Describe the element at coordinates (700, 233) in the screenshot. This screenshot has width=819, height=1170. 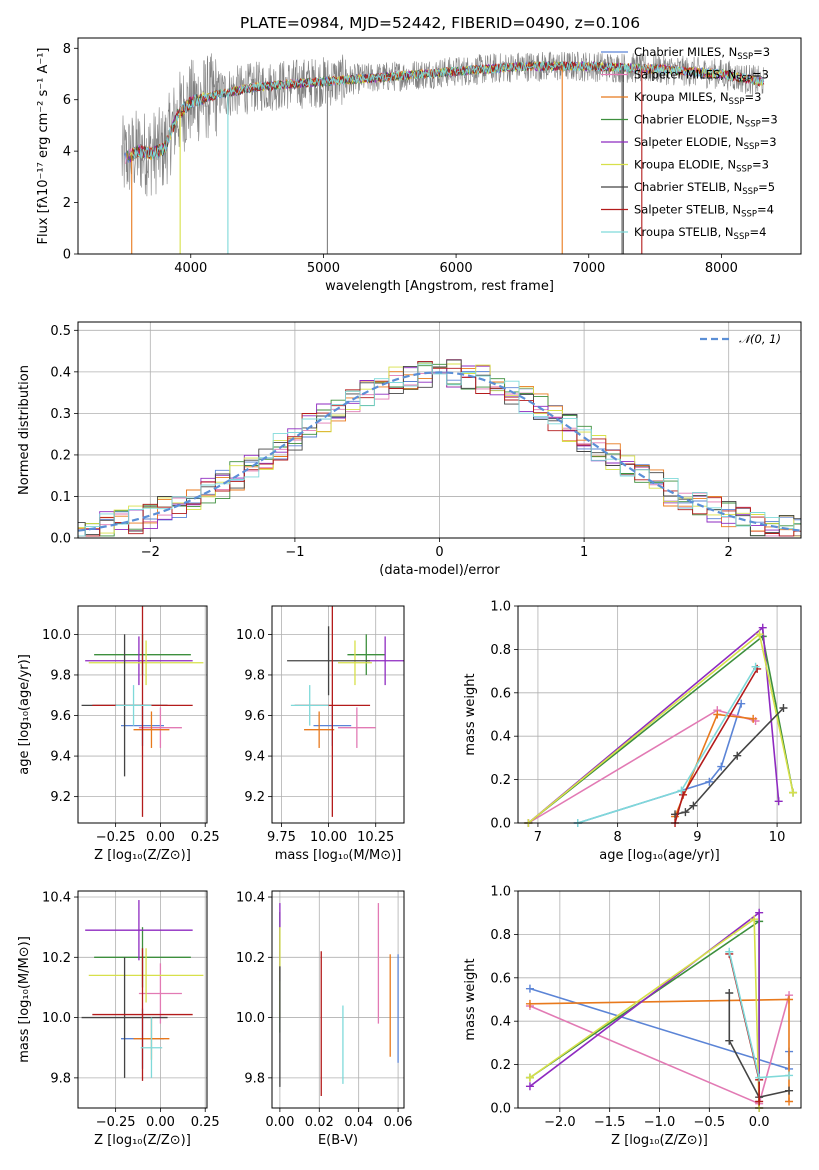
I see `legend-entry: Kroupa STELIB, NSSP=4` at that location.